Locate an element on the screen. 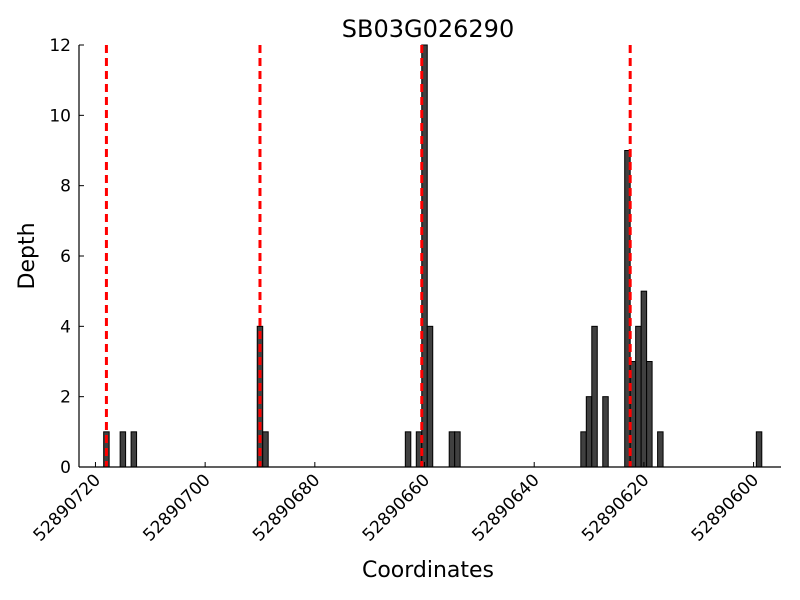  y-tick-label: 0 is located at coordinates (65, 468).